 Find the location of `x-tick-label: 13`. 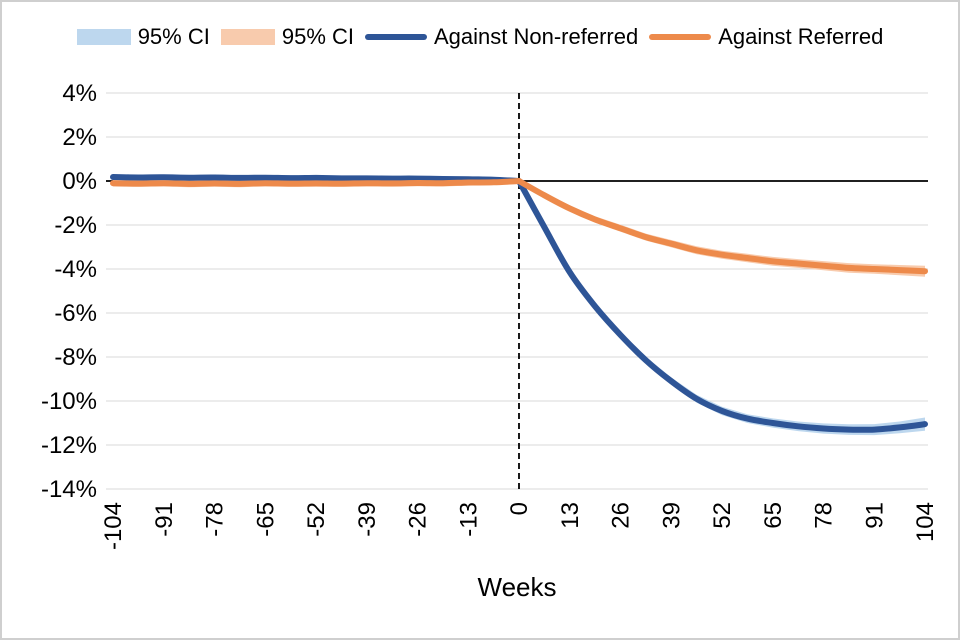

x-tick-label: 13 is located at coordinates (570, 515).